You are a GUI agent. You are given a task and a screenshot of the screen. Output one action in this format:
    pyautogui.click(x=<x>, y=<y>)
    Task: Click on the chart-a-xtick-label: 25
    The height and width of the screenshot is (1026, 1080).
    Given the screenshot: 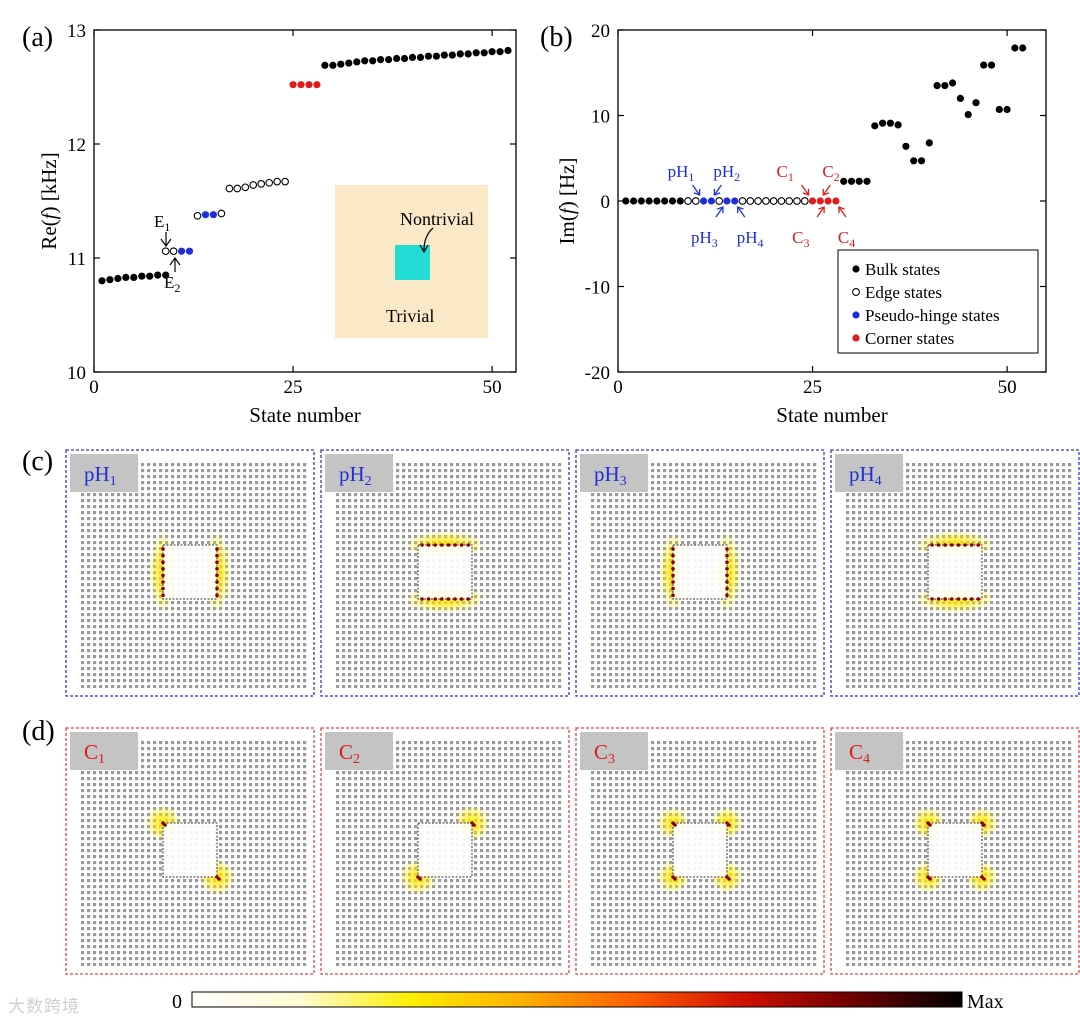 What is the action you would take?
    pyautogui.click(x=293, y=387)
    